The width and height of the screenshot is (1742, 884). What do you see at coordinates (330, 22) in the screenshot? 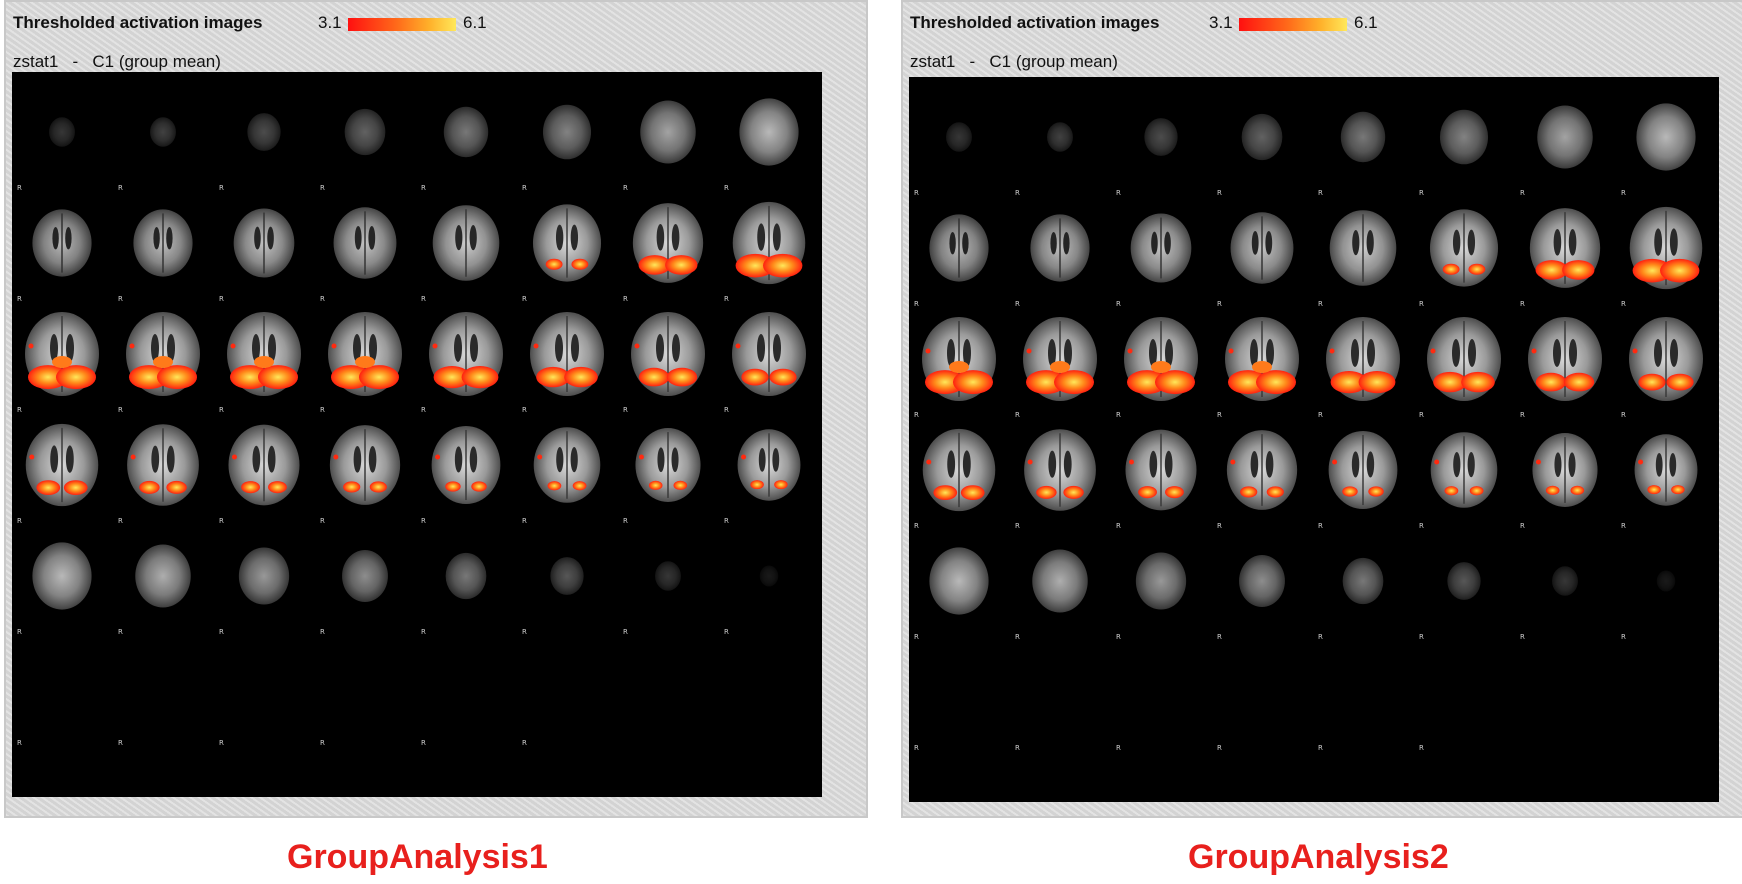
I see `colorbar-min-label: 3.1` at bounding box center [330, 22].